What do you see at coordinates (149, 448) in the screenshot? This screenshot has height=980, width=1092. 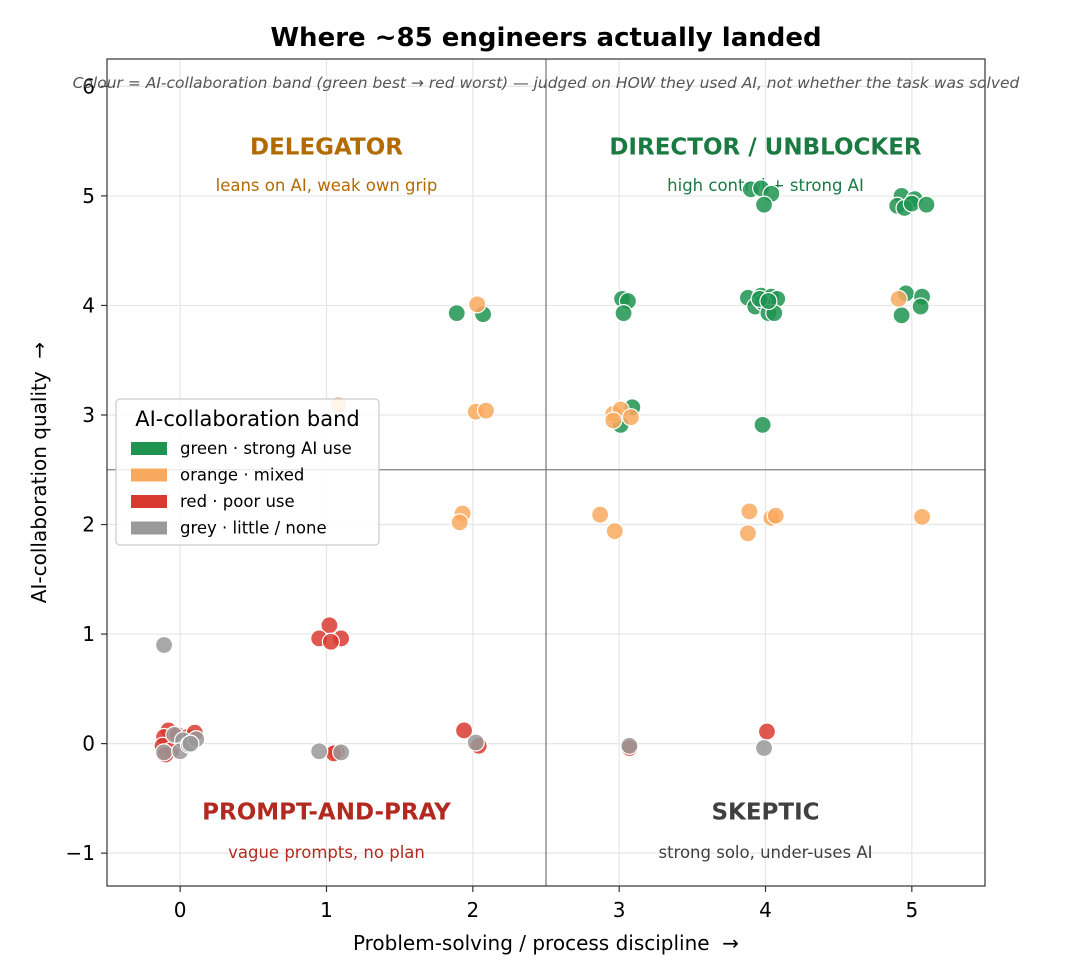 I see `legend-swatch-green` at bounding box center [149, 448].